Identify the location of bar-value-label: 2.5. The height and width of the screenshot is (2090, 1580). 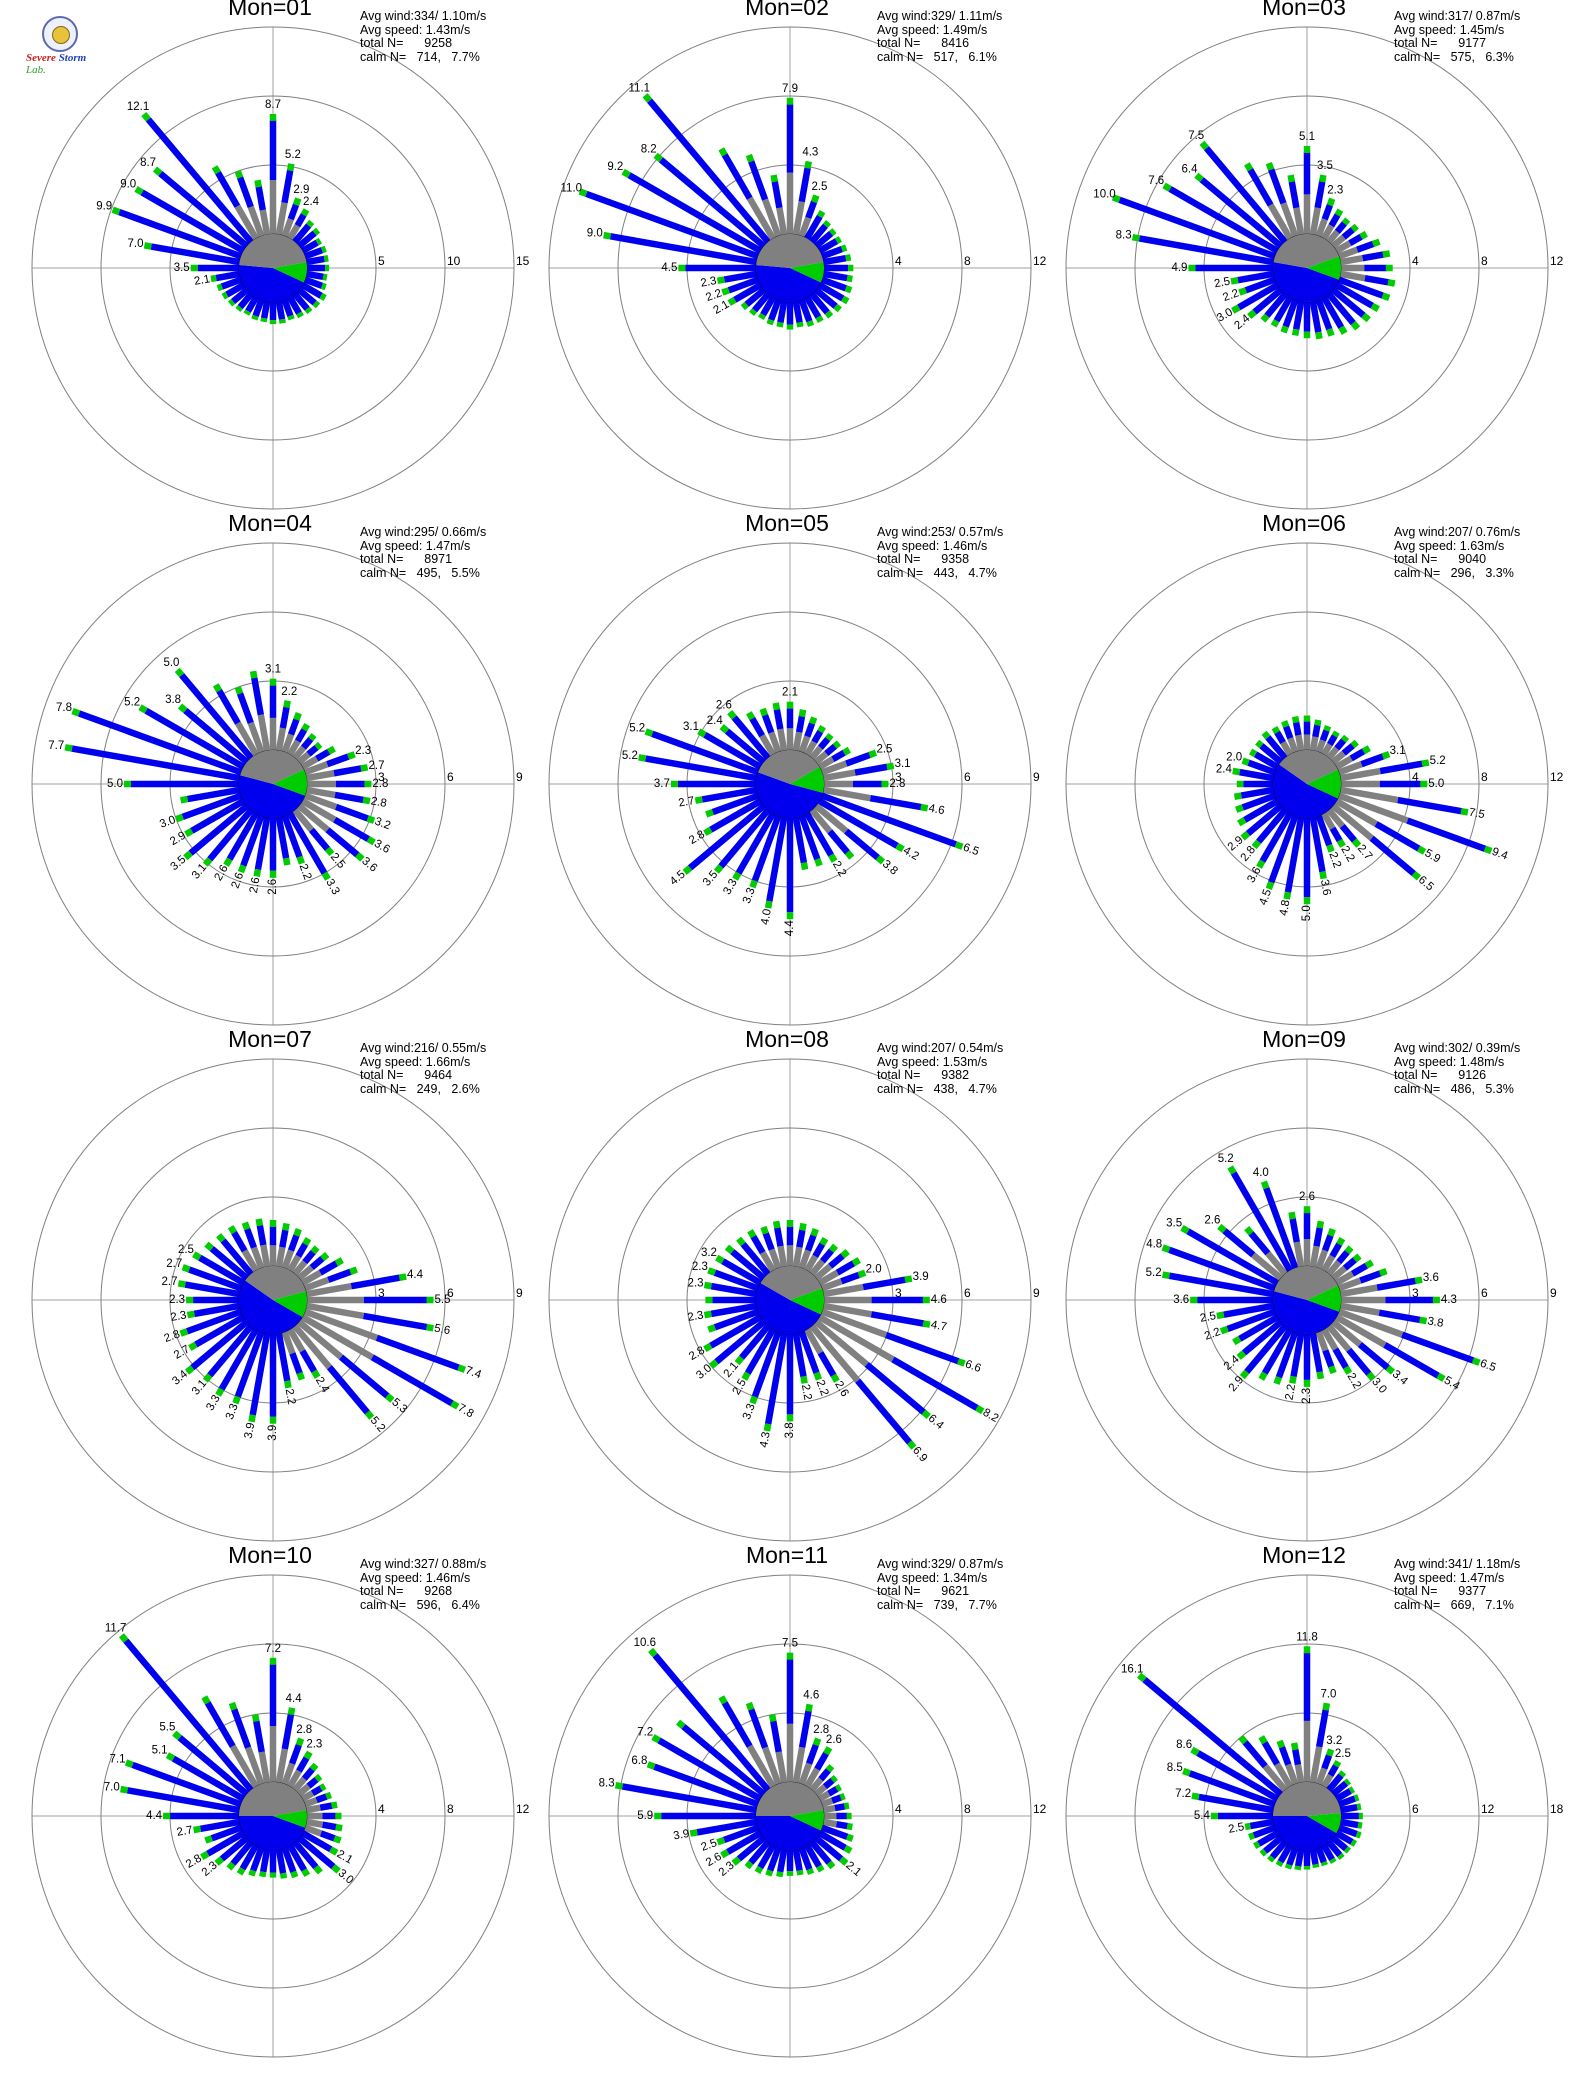
(1208, 1317).